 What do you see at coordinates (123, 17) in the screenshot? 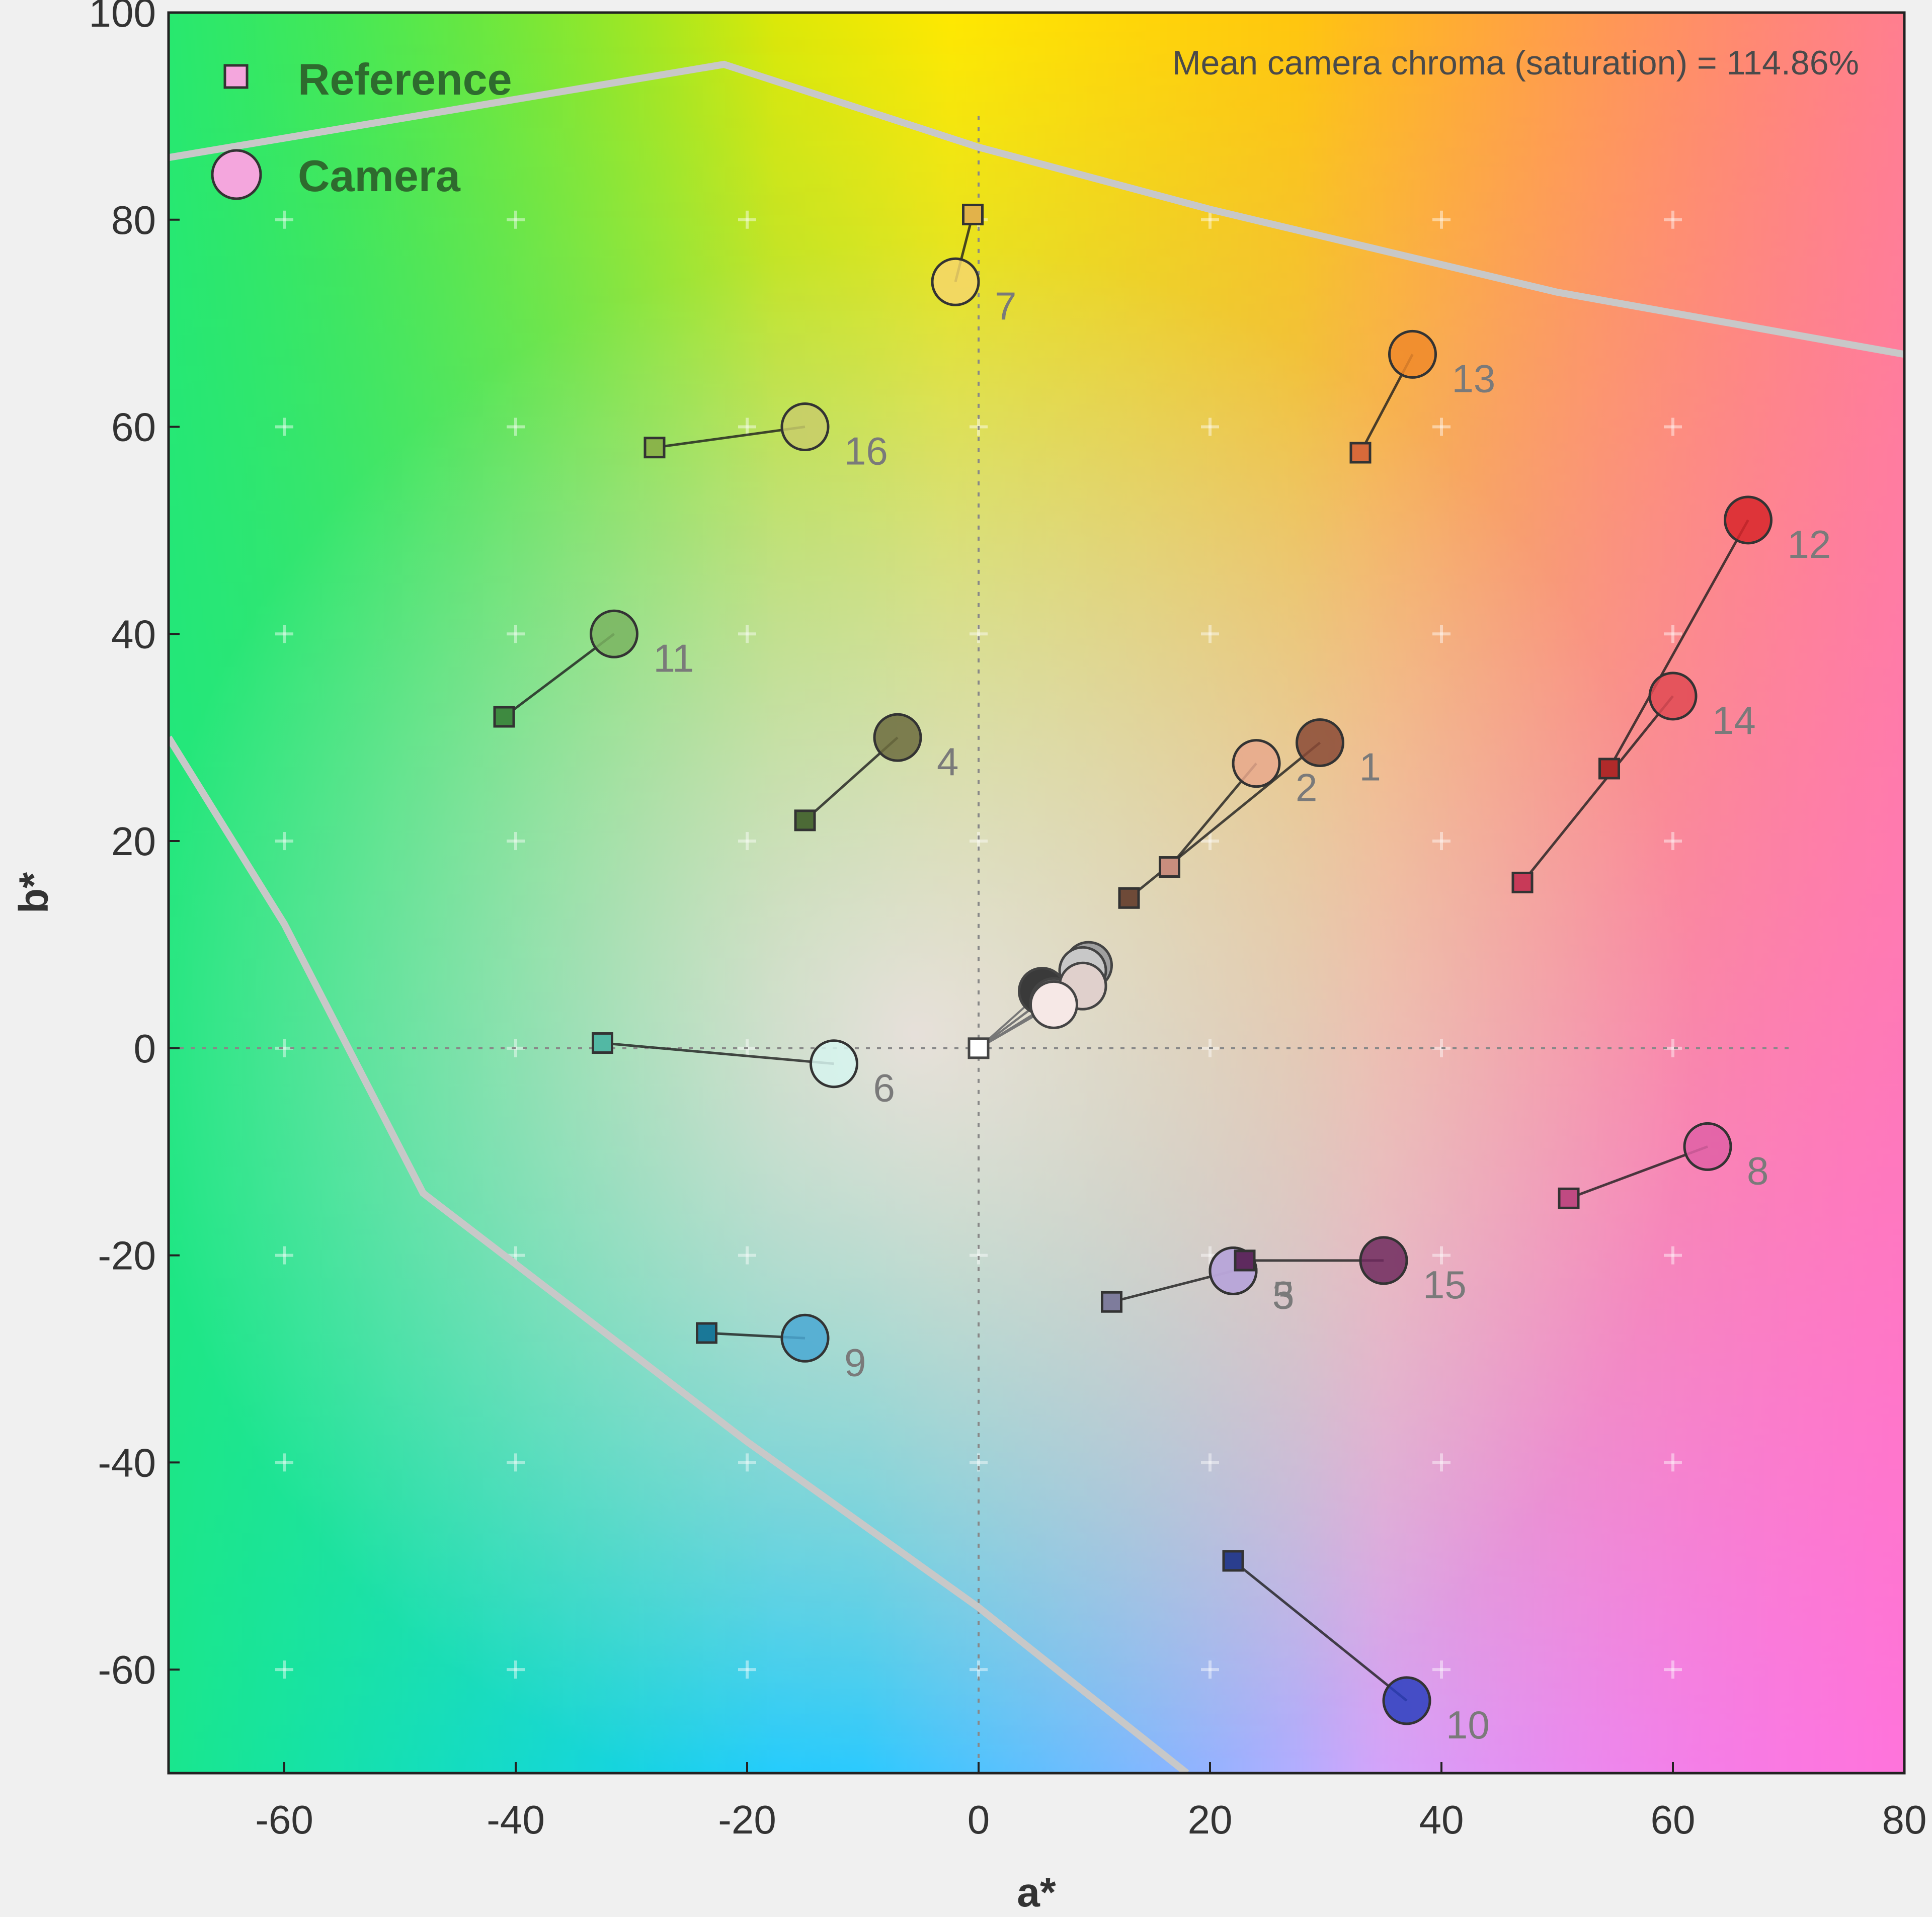
I see `y-tick-label: 100` at bounding box center [123, 17].